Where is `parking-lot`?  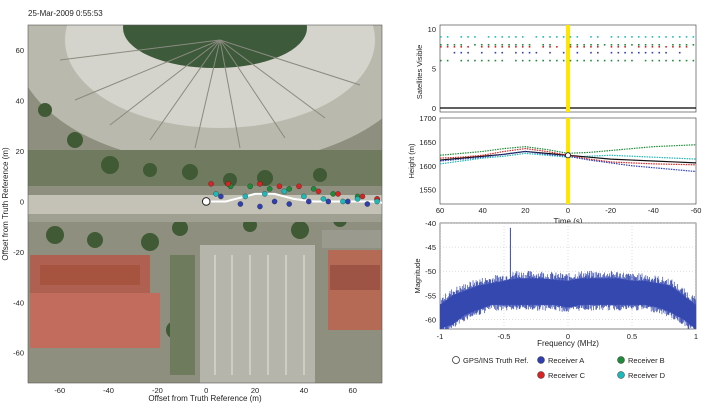 parking-lot is located at coordinates (257, 314).